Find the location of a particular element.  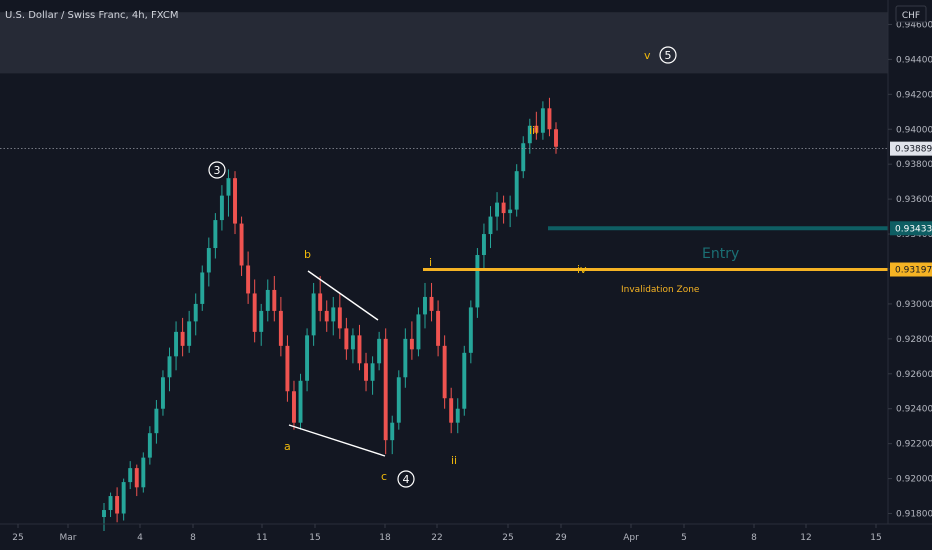

wave-label-a: a is located at coordinates (287, 446).